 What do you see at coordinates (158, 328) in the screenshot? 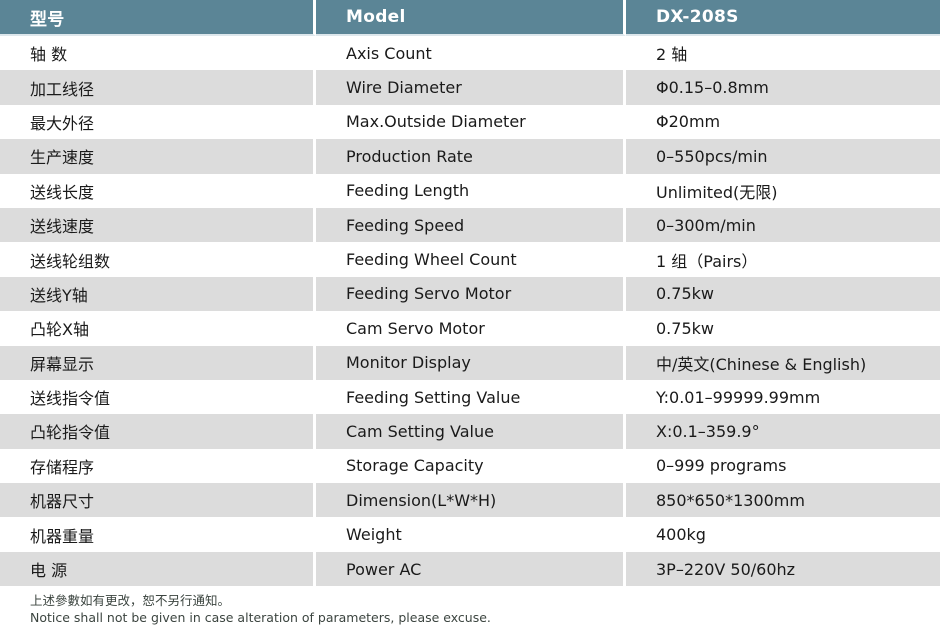
I see `cell-label-cn: 凸轮X轴` at bounding box center [158, 328].